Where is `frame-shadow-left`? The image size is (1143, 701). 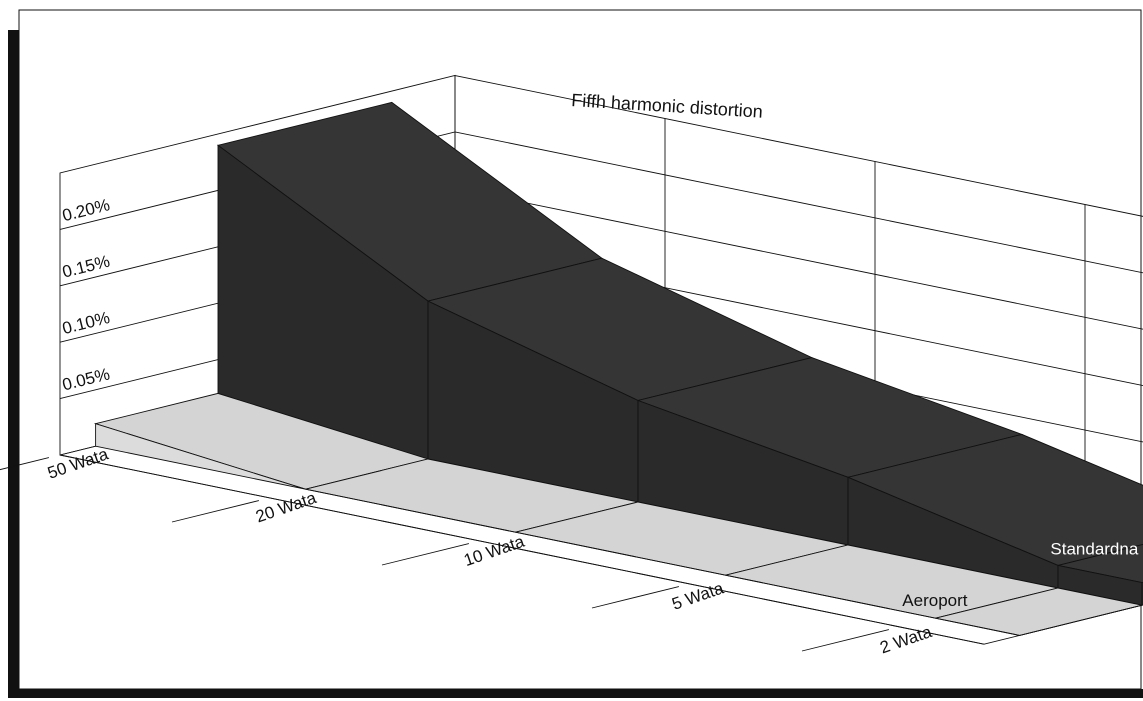
frame-shadow-left is located at coordinates (13, 362).